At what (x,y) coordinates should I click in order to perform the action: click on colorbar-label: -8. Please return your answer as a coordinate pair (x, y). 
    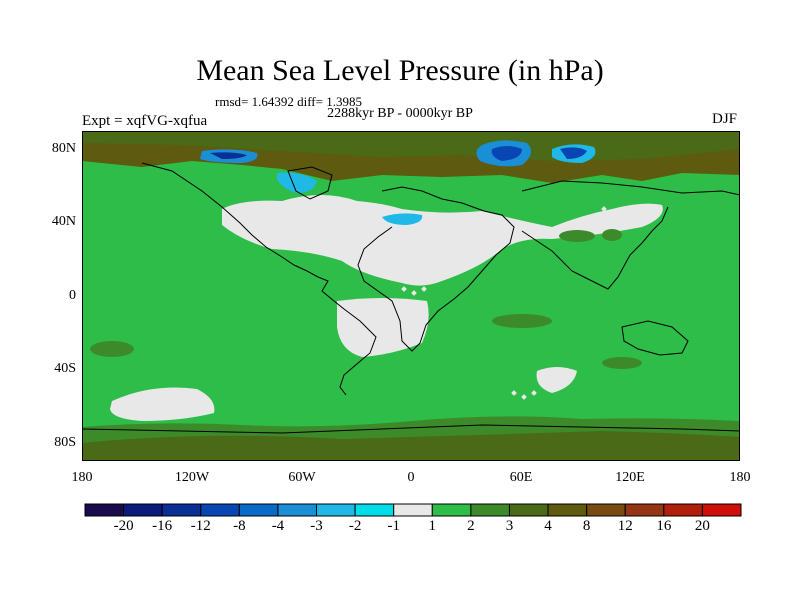
    Looking at the image, I should click on (239, 526).